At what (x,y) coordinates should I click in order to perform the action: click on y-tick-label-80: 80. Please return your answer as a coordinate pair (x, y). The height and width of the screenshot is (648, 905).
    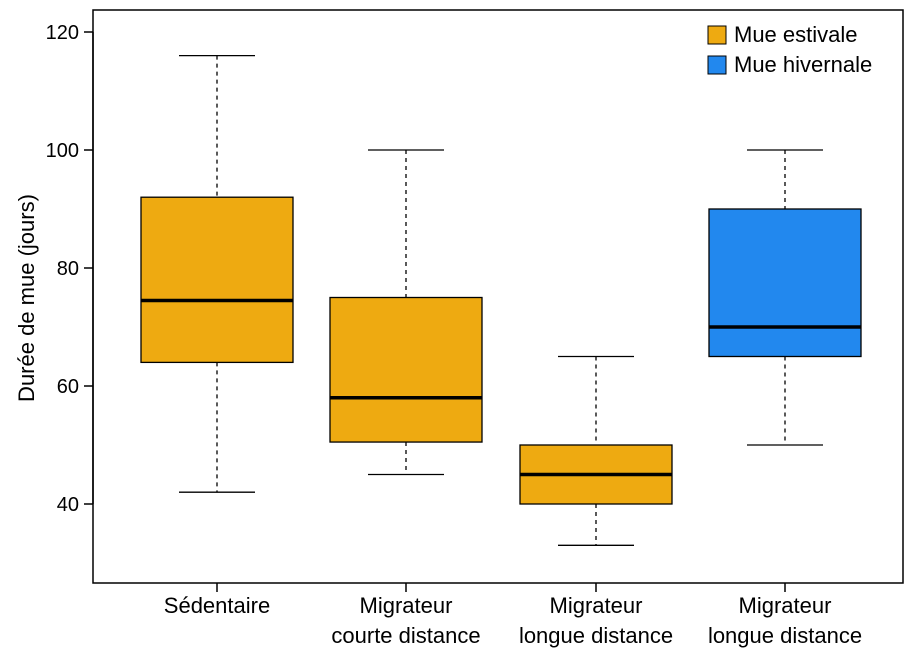
    Looking at the image, I should click on (68, 269).